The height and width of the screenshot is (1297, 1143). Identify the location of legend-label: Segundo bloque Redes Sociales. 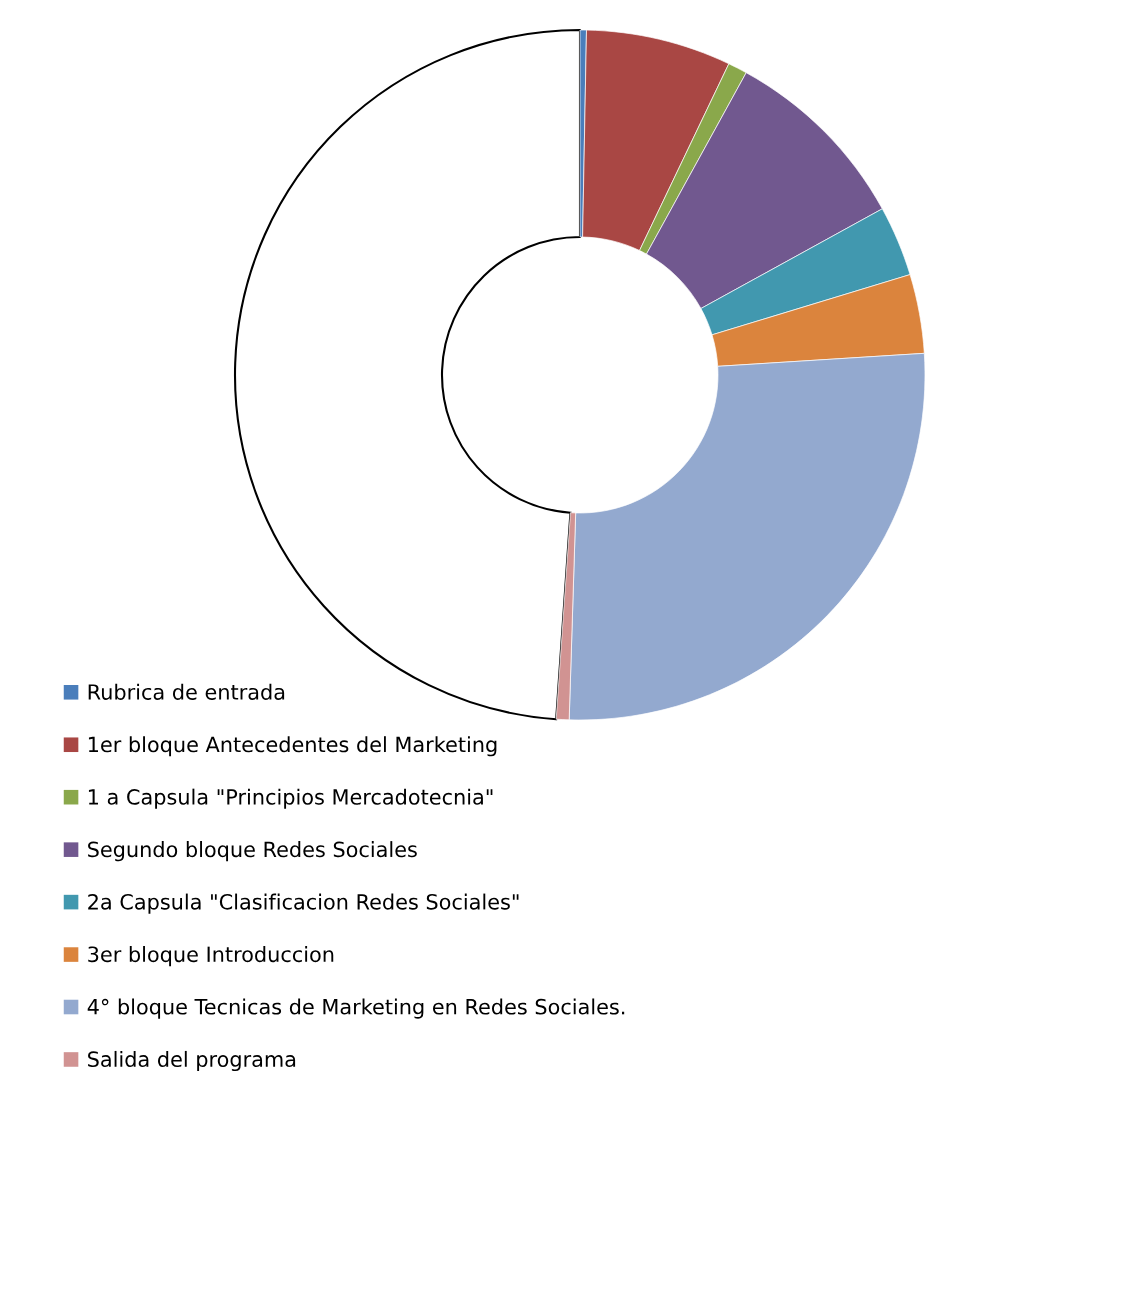
(252, 851).